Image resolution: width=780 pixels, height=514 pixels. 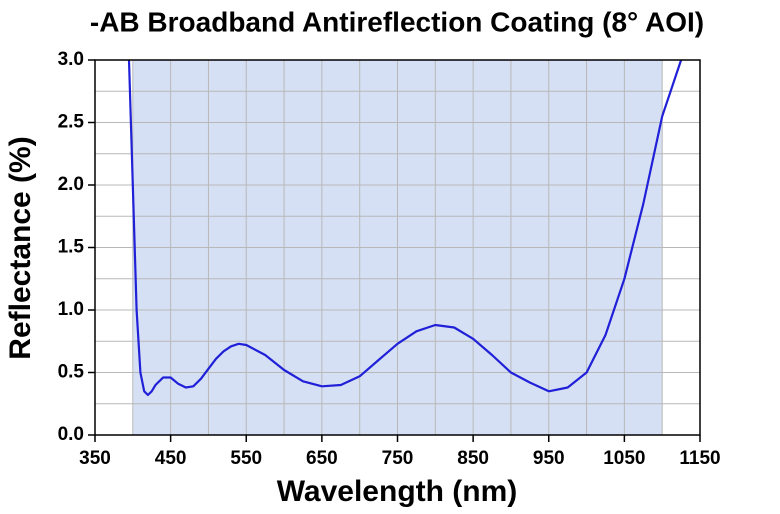 What do you see at coordinates (699, 458) in the screenshot?
I see `x-tick-label: 1150` at bounding box center [699, 458].